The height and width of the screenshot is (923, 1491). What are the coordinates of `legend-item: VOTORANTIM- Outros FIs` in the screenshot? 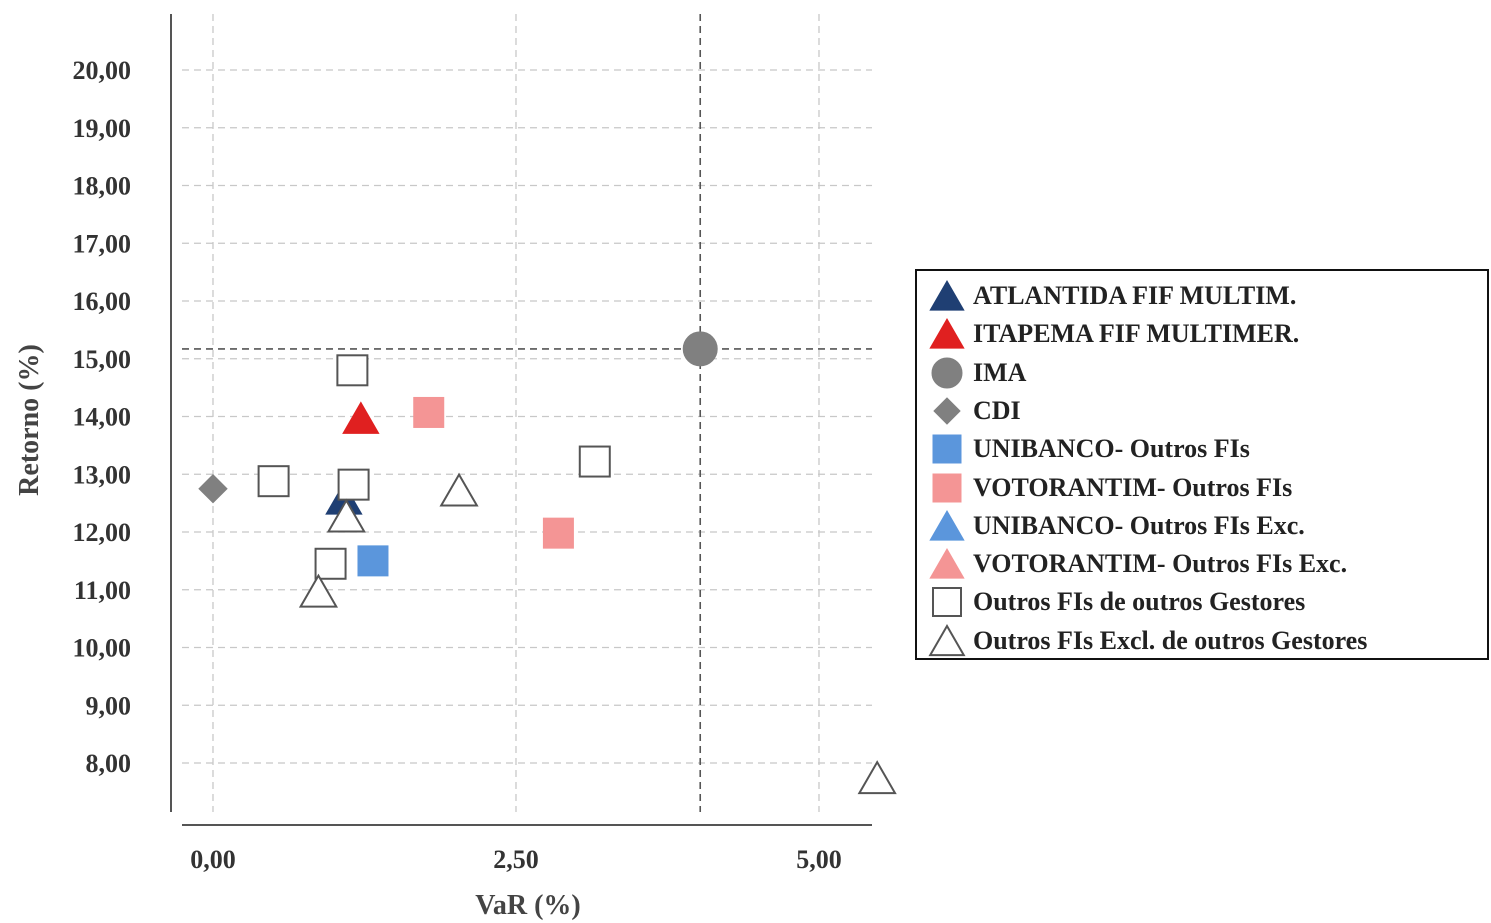 It's located at (1109, 488).